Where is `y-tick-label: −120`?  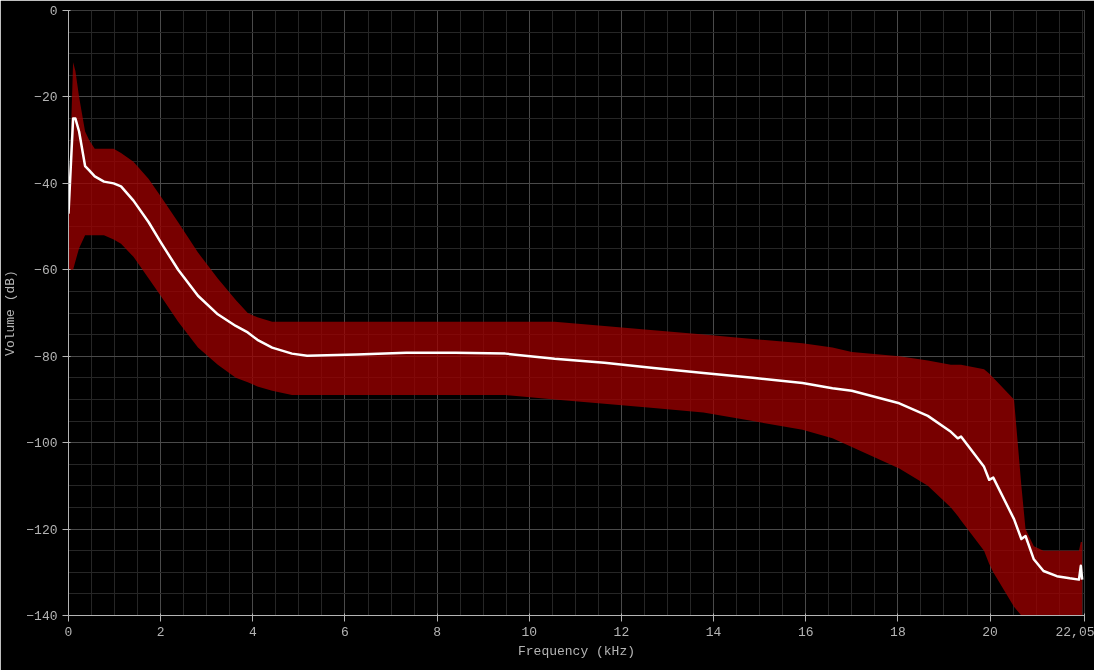 y-tick-label: −120 is located at coordinates (42, 530).